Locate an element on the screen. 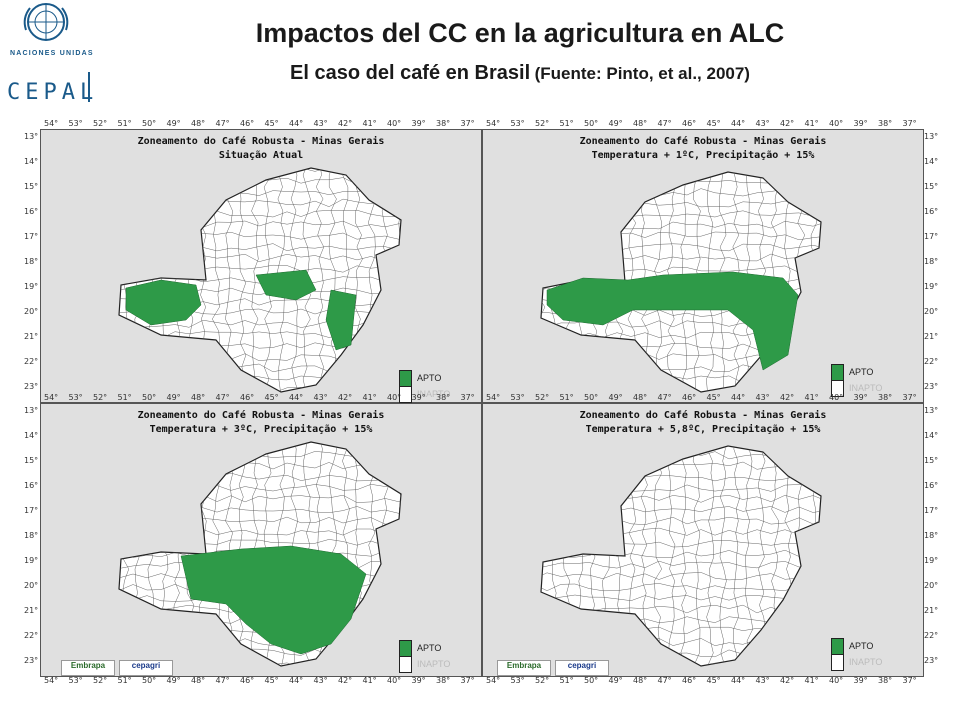 This screenshot has height=720, width=960. coordinate-tick-label: 40° is located at coordinates (836, 680).